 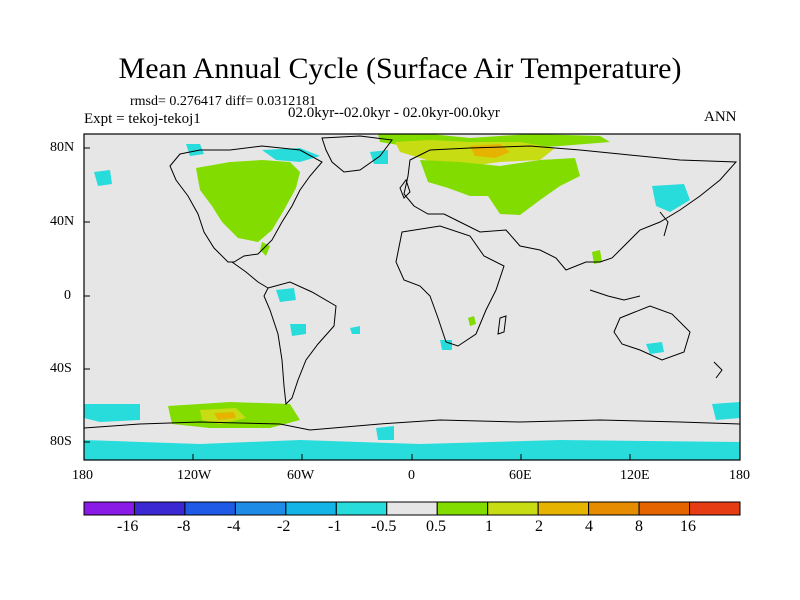 What do you see at coordinates (61, 441) in the screenshot?
I see `lat-label-80s: 80S` at bounding box center [61, 441].